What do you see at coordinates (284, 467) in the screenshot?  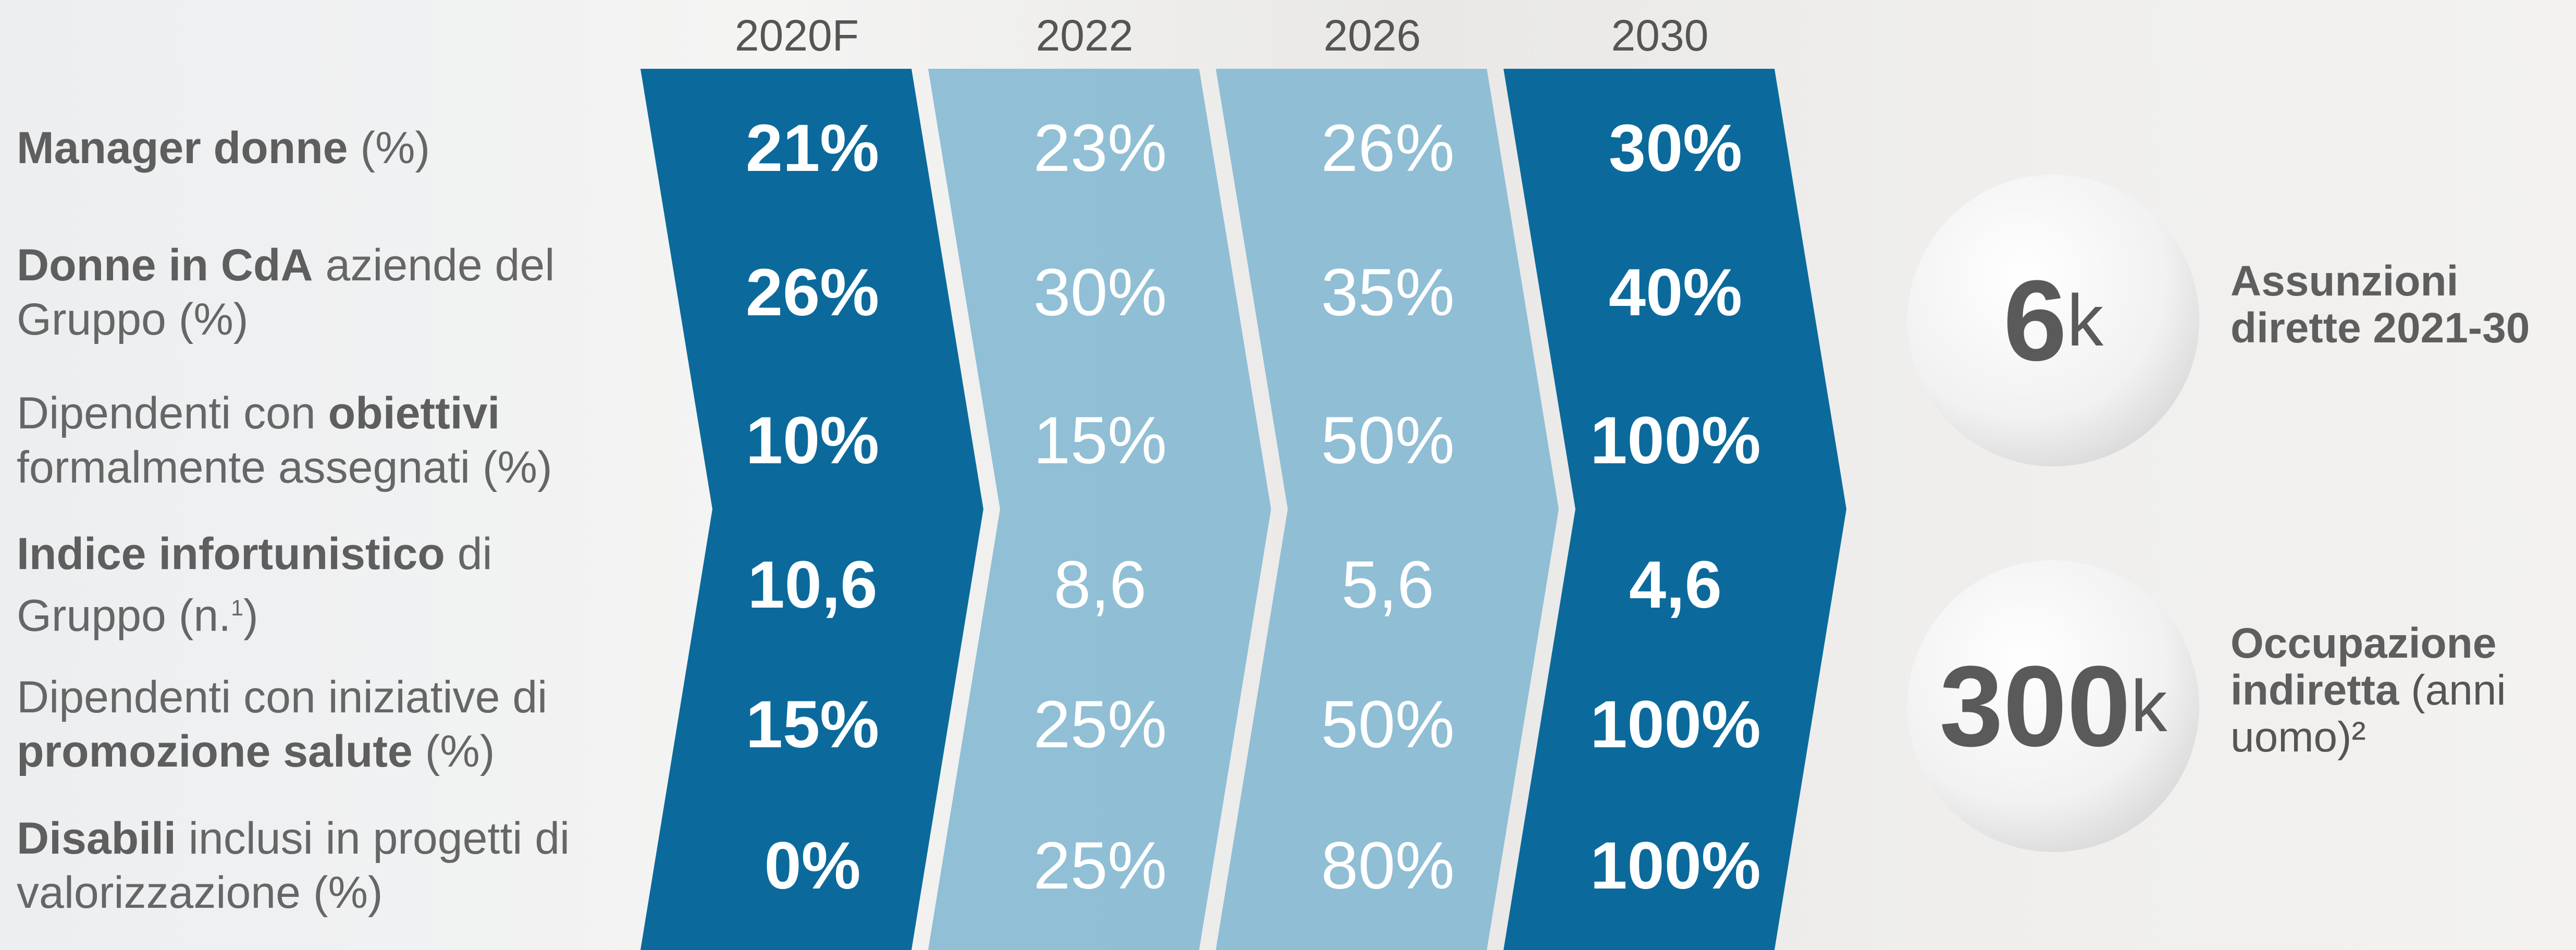 I see `text-segment: formalmente assegnati (%)` at bounding box center [284, 467].